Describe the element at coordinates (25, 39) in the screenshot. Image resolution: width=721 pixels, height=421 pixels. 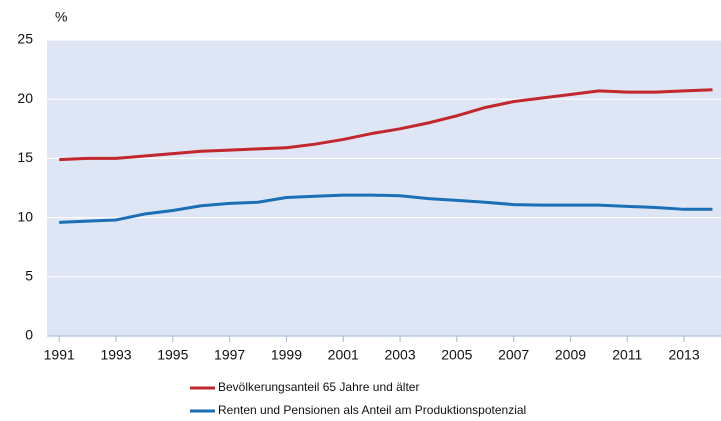
I see `y-tick-label: 25` at that location.